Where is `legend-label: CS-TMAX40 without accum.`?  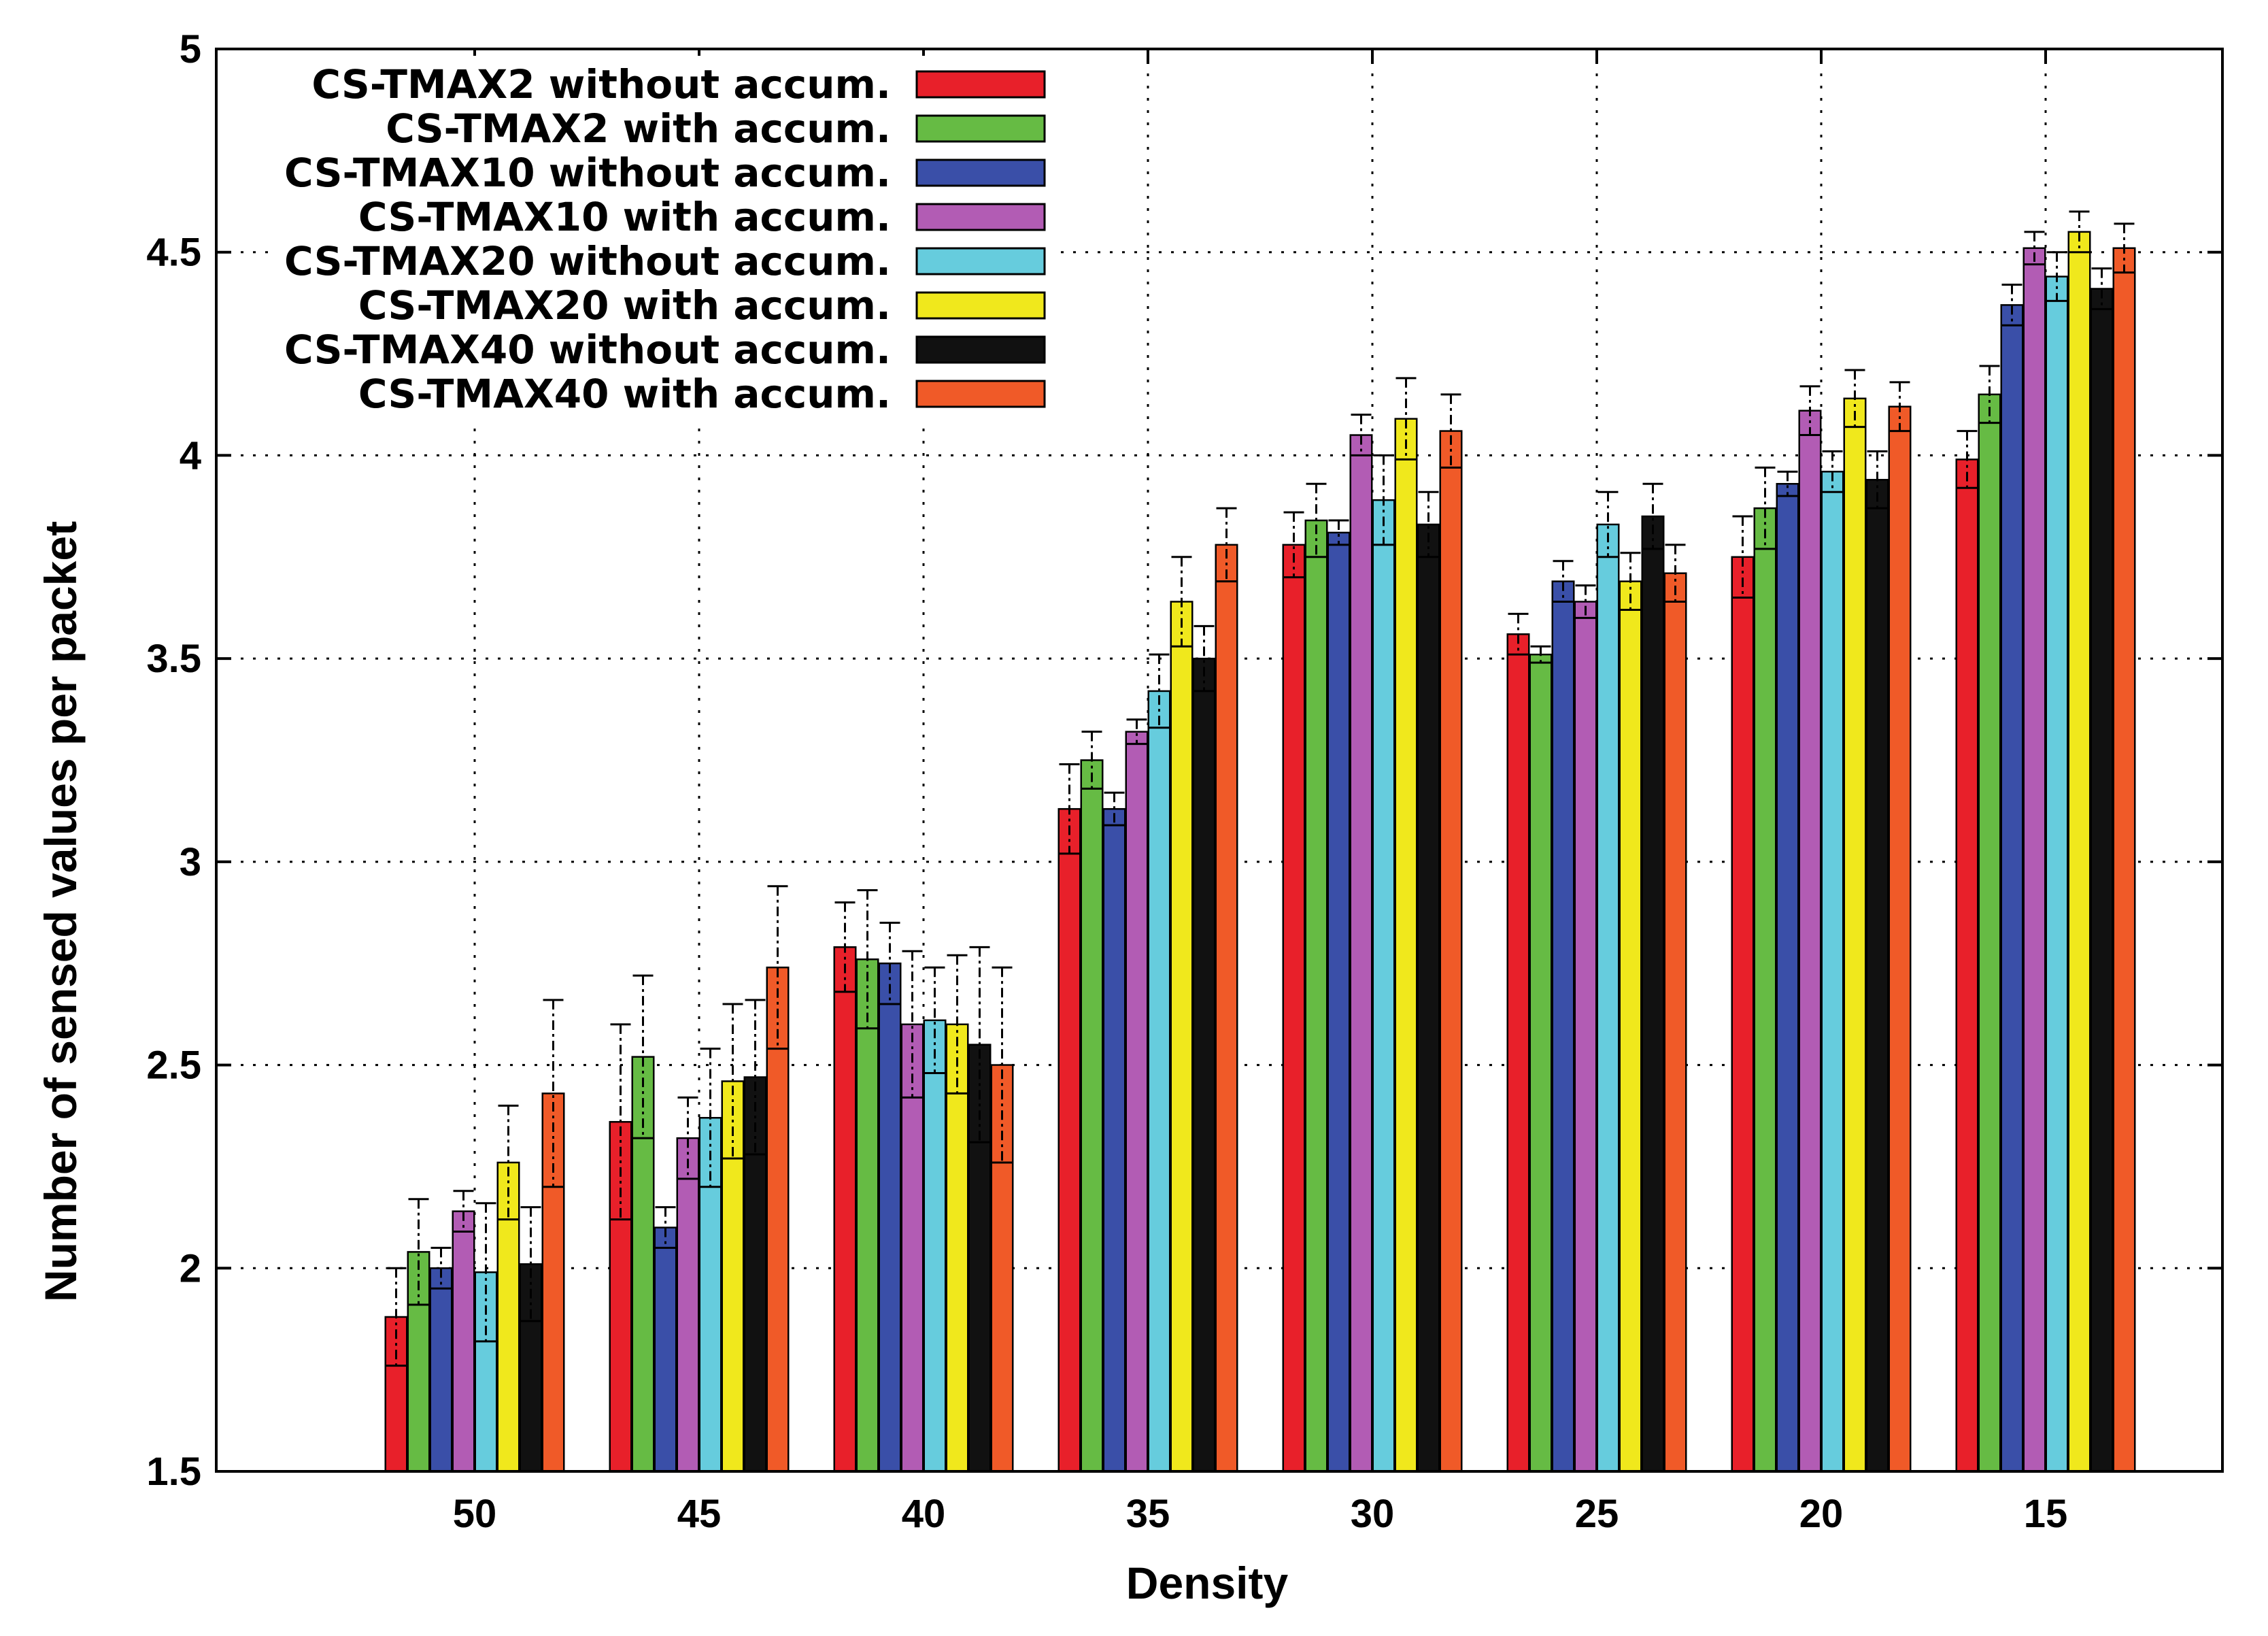
legend-label: CS-TMAX40 without accum. is located at coordinates (587, 350).